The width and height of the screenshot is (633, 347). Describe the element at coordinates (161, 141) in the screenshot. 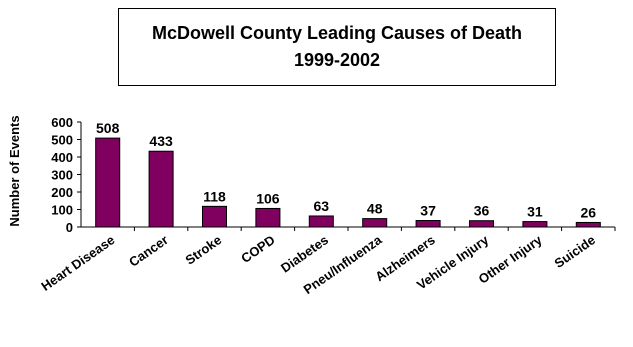

I see `data-label: 433` at that location.